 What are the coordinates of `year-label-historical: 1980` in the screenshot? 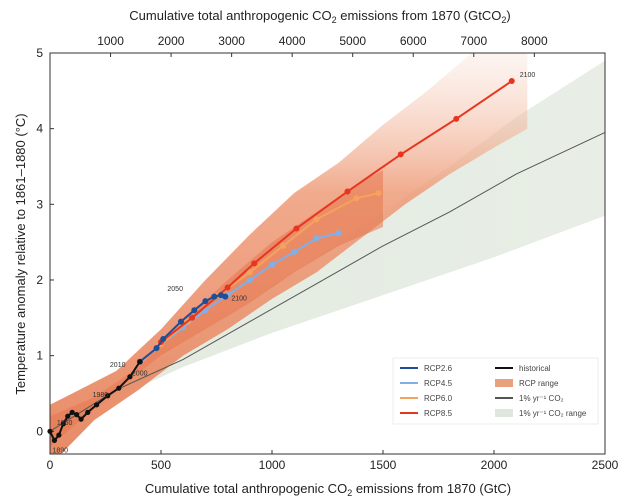 It's located at (101, 395).